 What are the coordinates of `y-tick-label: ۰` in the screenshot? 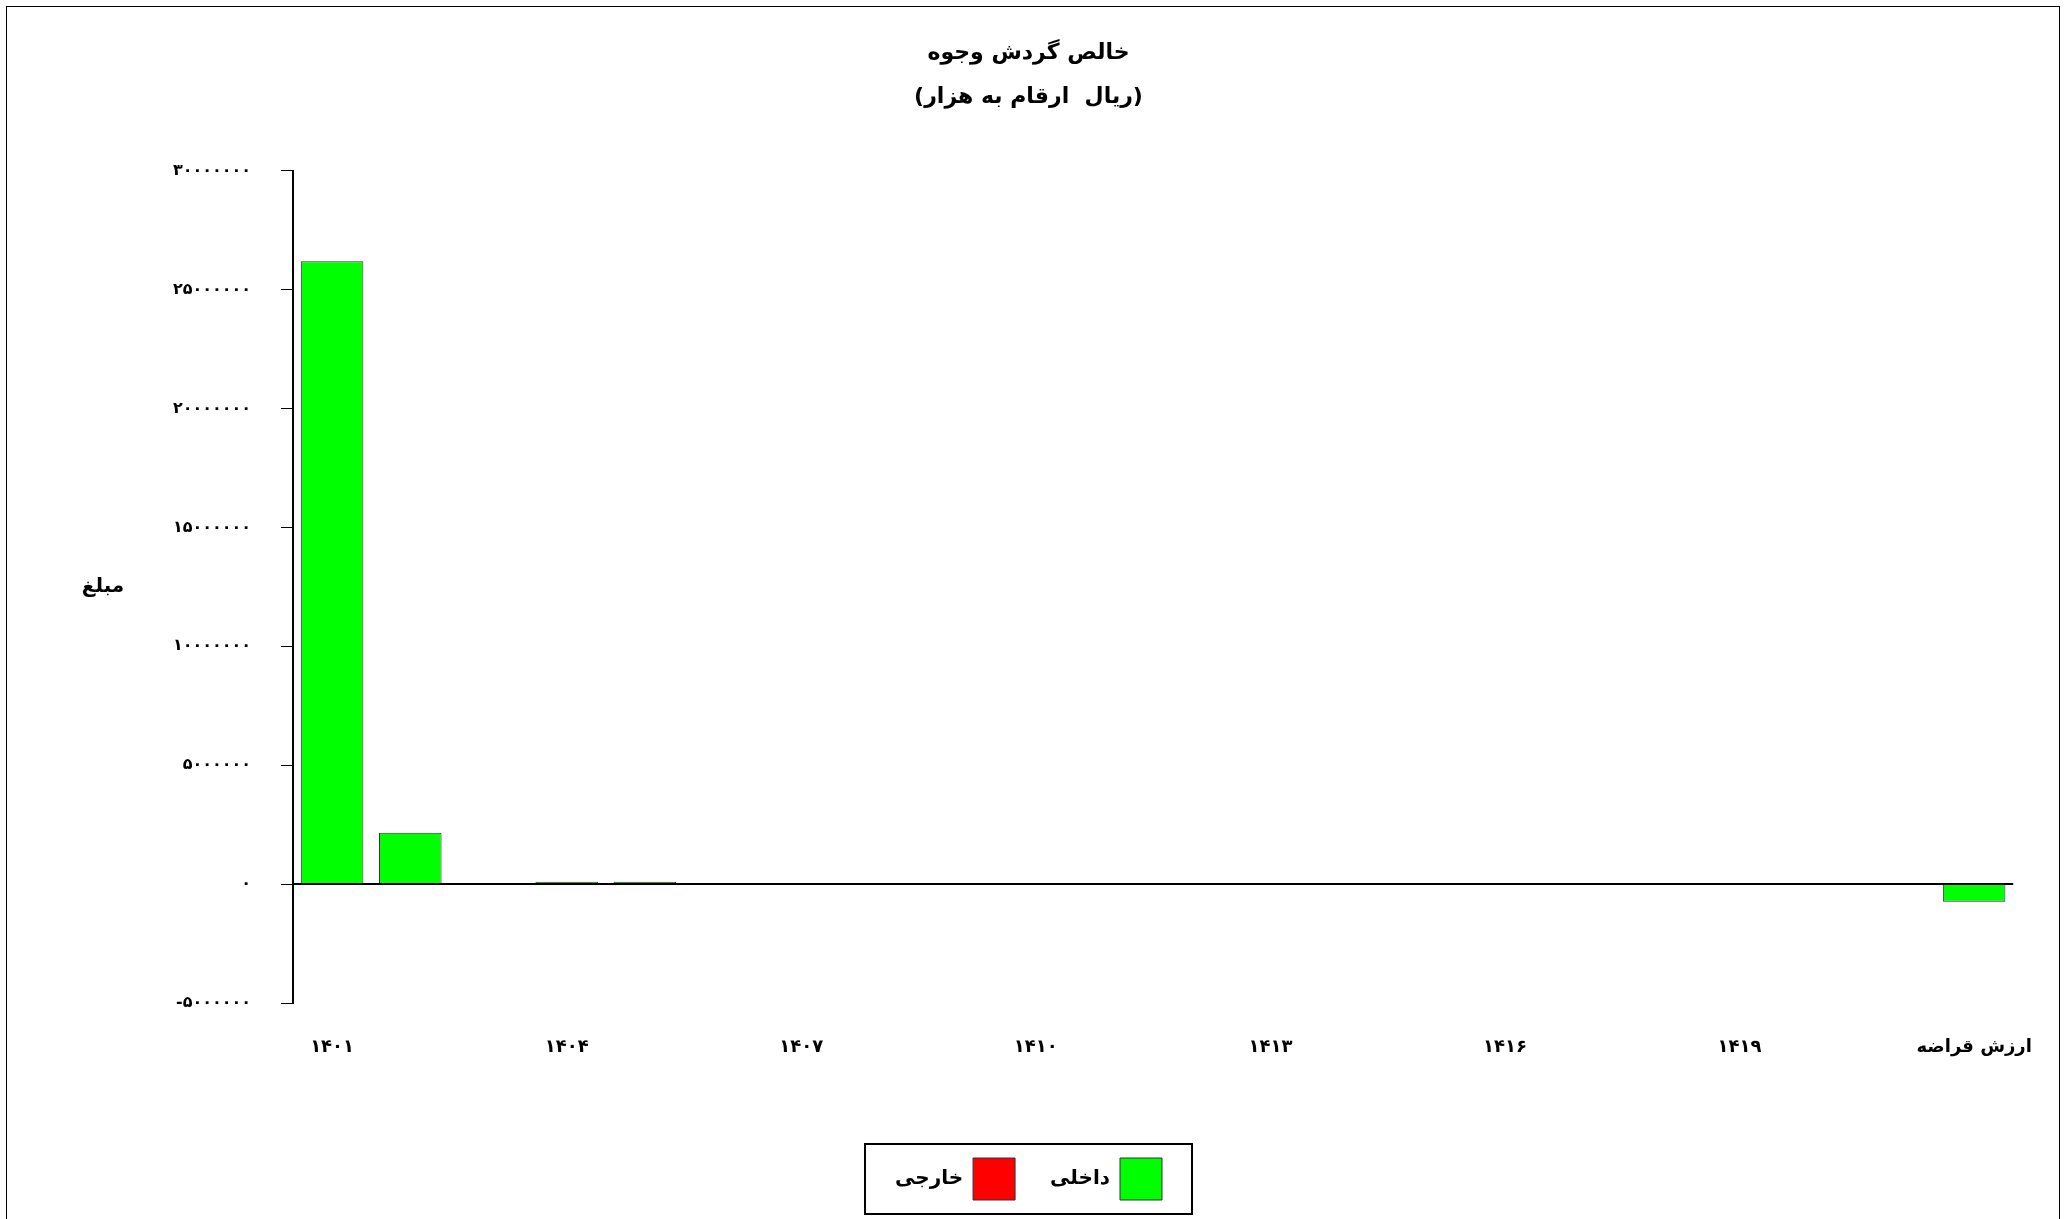 It's located at (246, 883).